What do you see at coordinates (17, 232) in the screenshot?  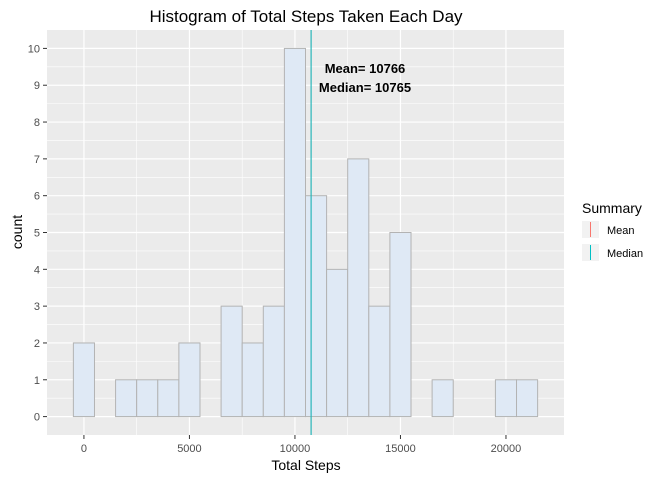 I see `y-axis-title: count` at bounding box center [17, 232].